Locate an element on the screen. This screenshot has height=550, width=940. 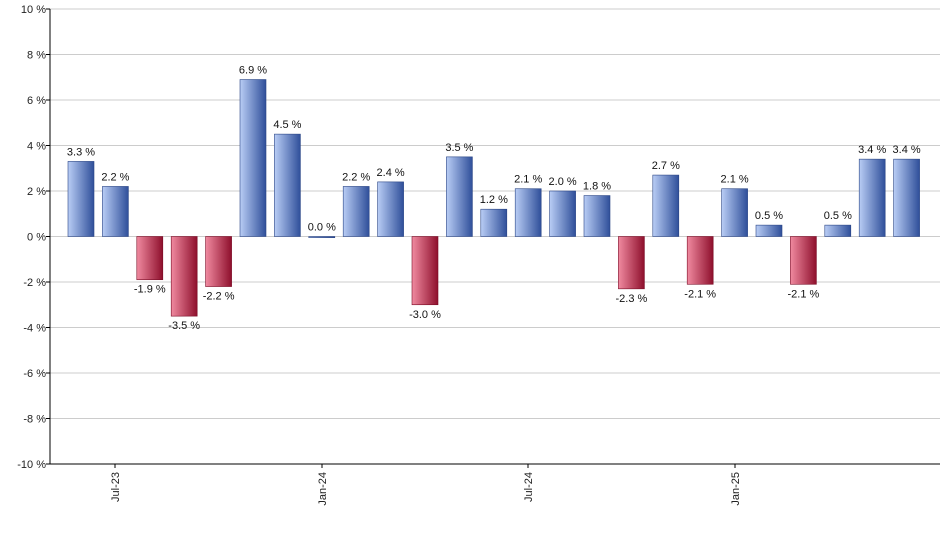
bar-value-label: 4.5 % is located at coordinates (287, 125).